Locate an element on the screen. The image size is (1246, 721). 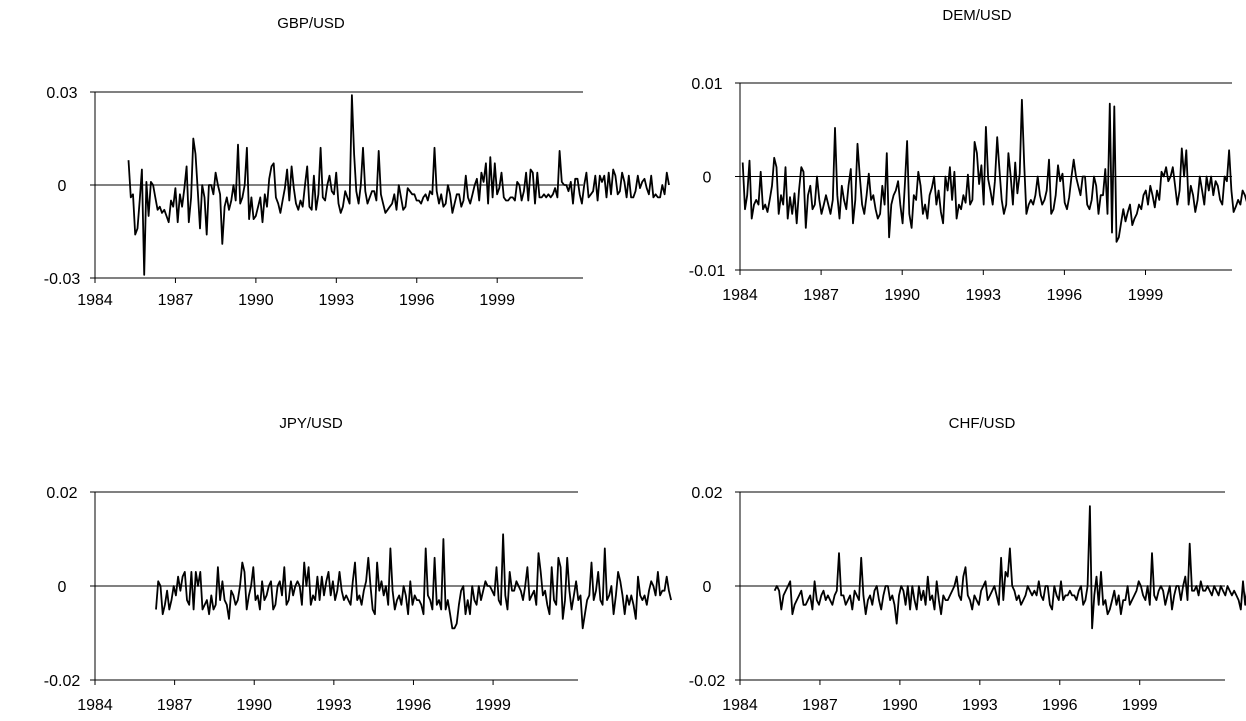
chart-title: CHF/USD is located at coordinates (982, 423).